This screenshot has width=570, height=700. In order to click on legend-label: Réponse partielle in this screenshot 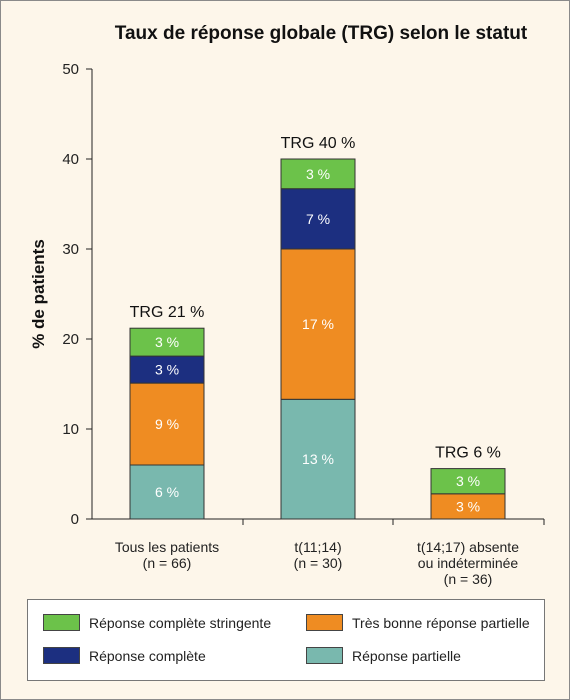, I will do `click(406, 655)`.